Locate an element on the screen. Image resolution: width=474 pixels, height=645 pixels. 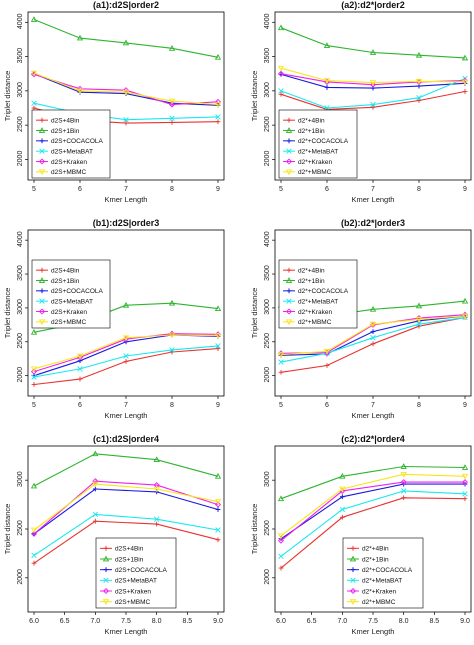
panel-title: (a1):d2S|order2 is located at coordinates (126, 5).